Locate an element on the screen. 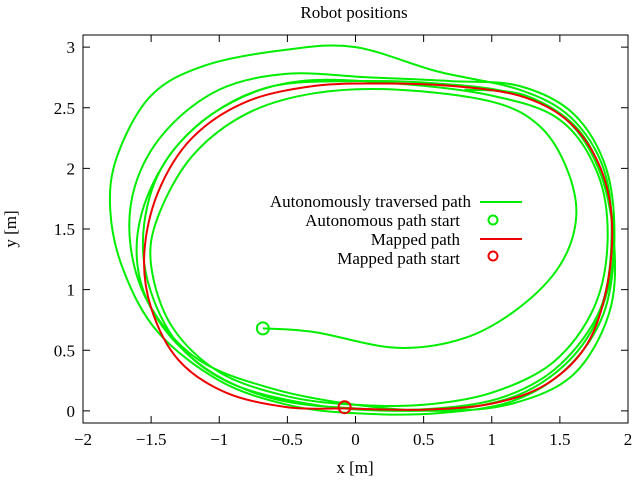  legend-swatch-auto-start is located at coordinates (493, 220).